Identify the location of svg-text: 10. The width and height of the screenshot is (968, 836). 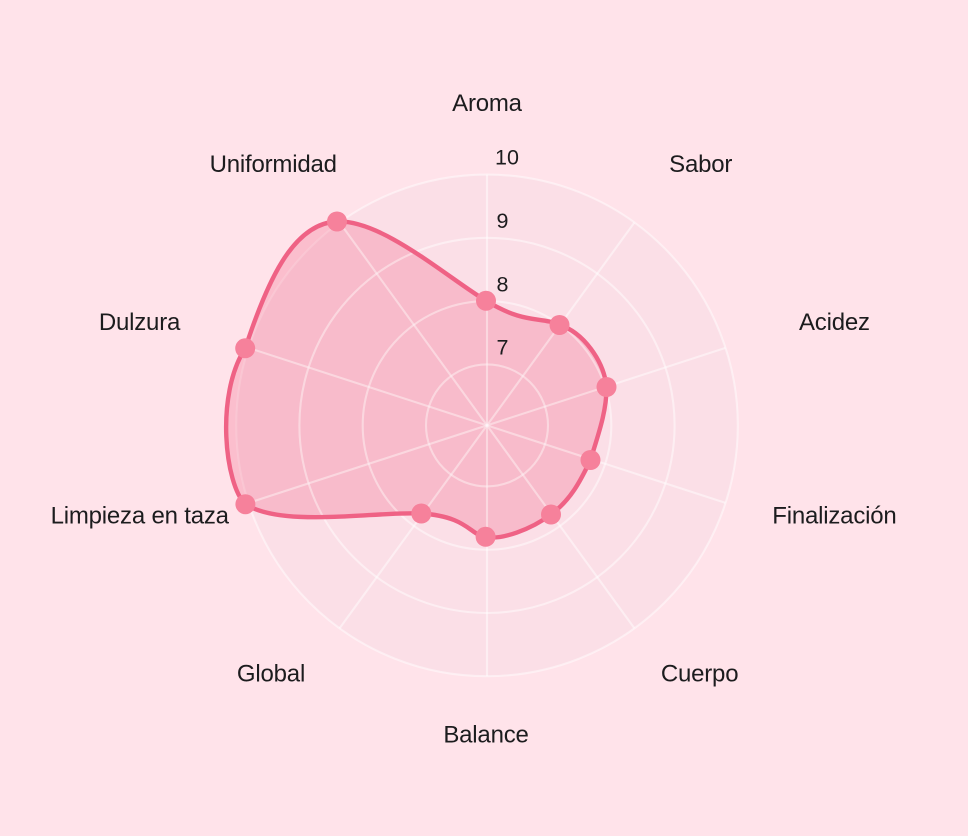
(507, 158).